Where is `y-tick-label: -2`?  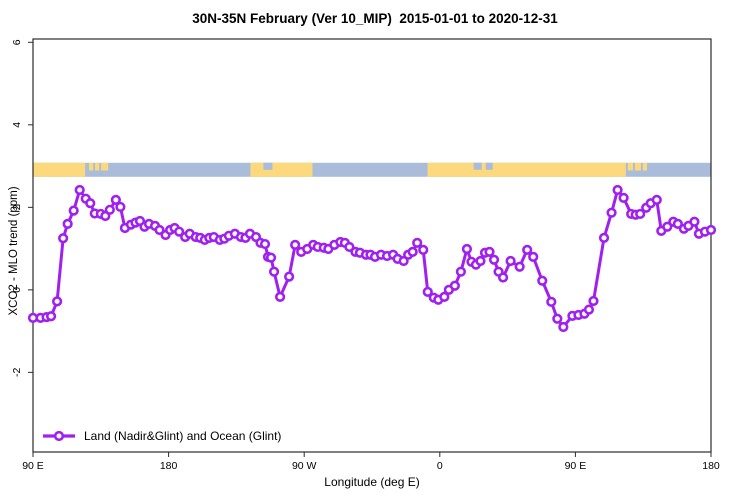
y-tick-label: -2 is located at coordinates (17, 372).